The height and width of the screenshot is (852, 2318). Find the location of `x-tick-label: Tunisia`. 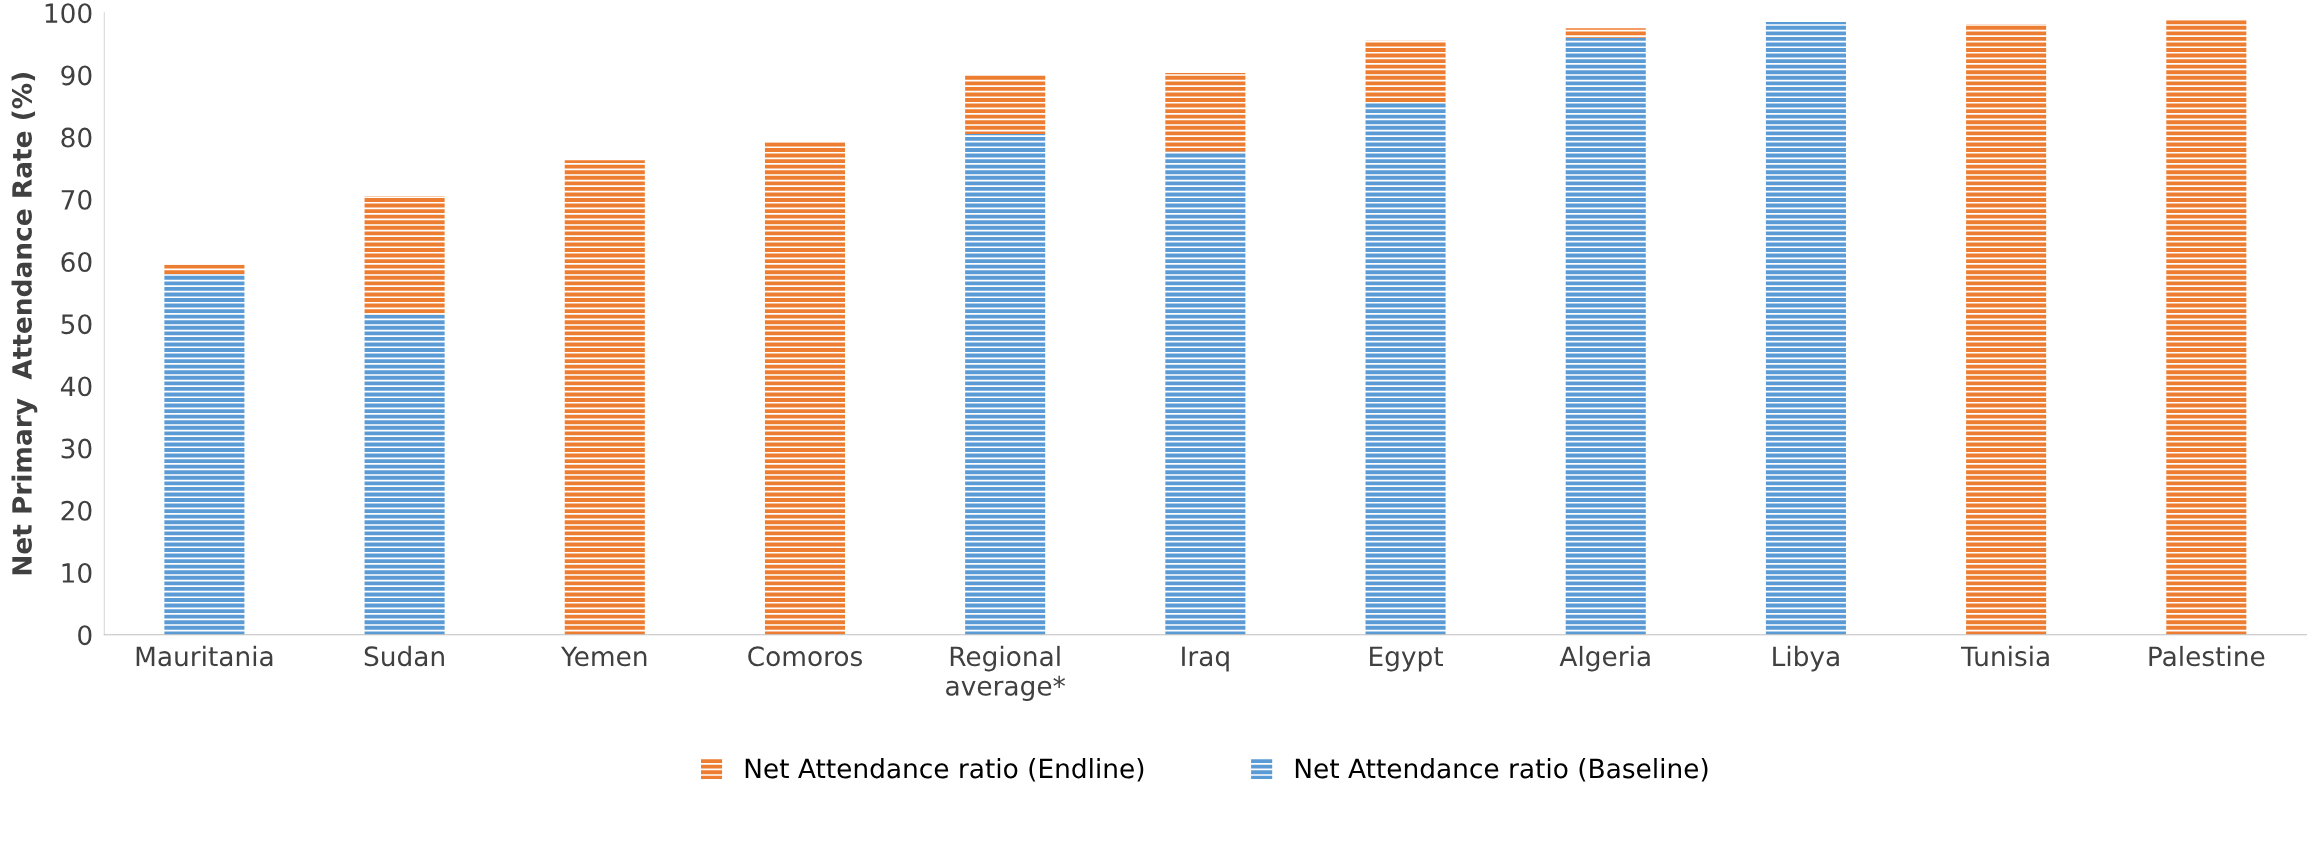

x-tick-label: Tunisia is located at coordinates (2004, 656).